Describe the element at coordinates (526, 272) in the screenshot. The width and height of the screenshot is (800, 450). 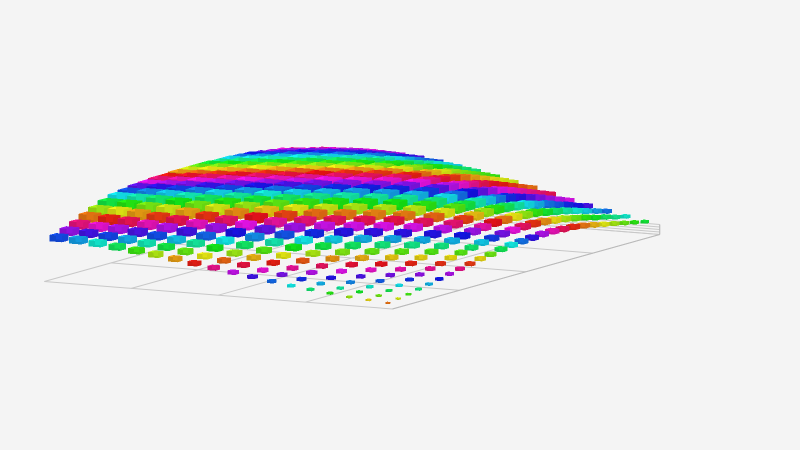
I see `grid-line` at that location.